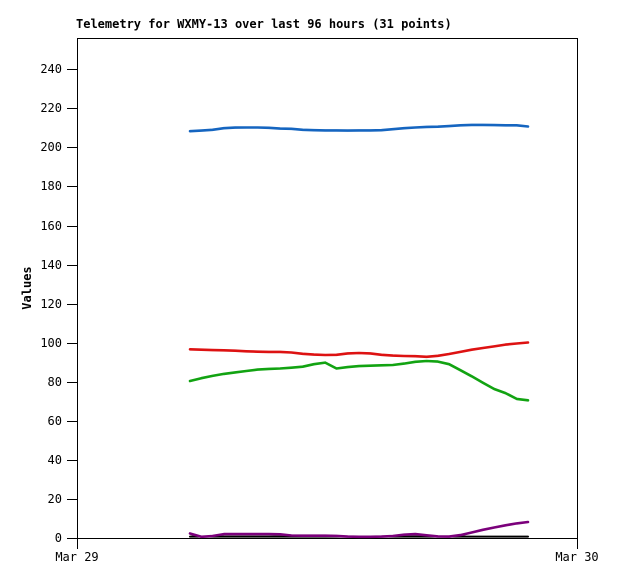 The width and height of the screenshot is (618, 579). I want to click on y-tick-label: 240, so click(51, 69).